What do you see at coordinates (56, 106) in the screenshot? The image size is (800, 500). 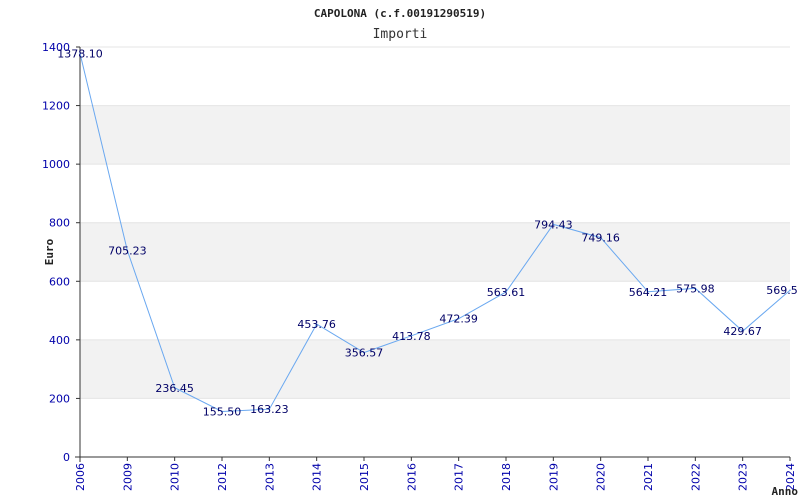 I see `y-tick-label: 1200` at bounding box center [56, 106].